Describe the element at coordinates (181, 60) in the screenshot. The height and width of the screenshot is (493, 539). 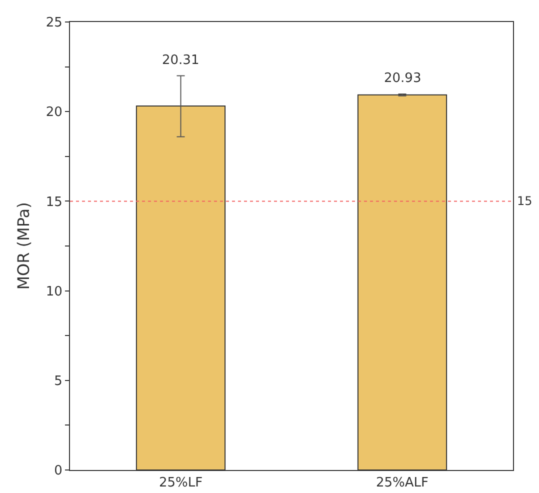
I see `data-label: 20.31` at that location.